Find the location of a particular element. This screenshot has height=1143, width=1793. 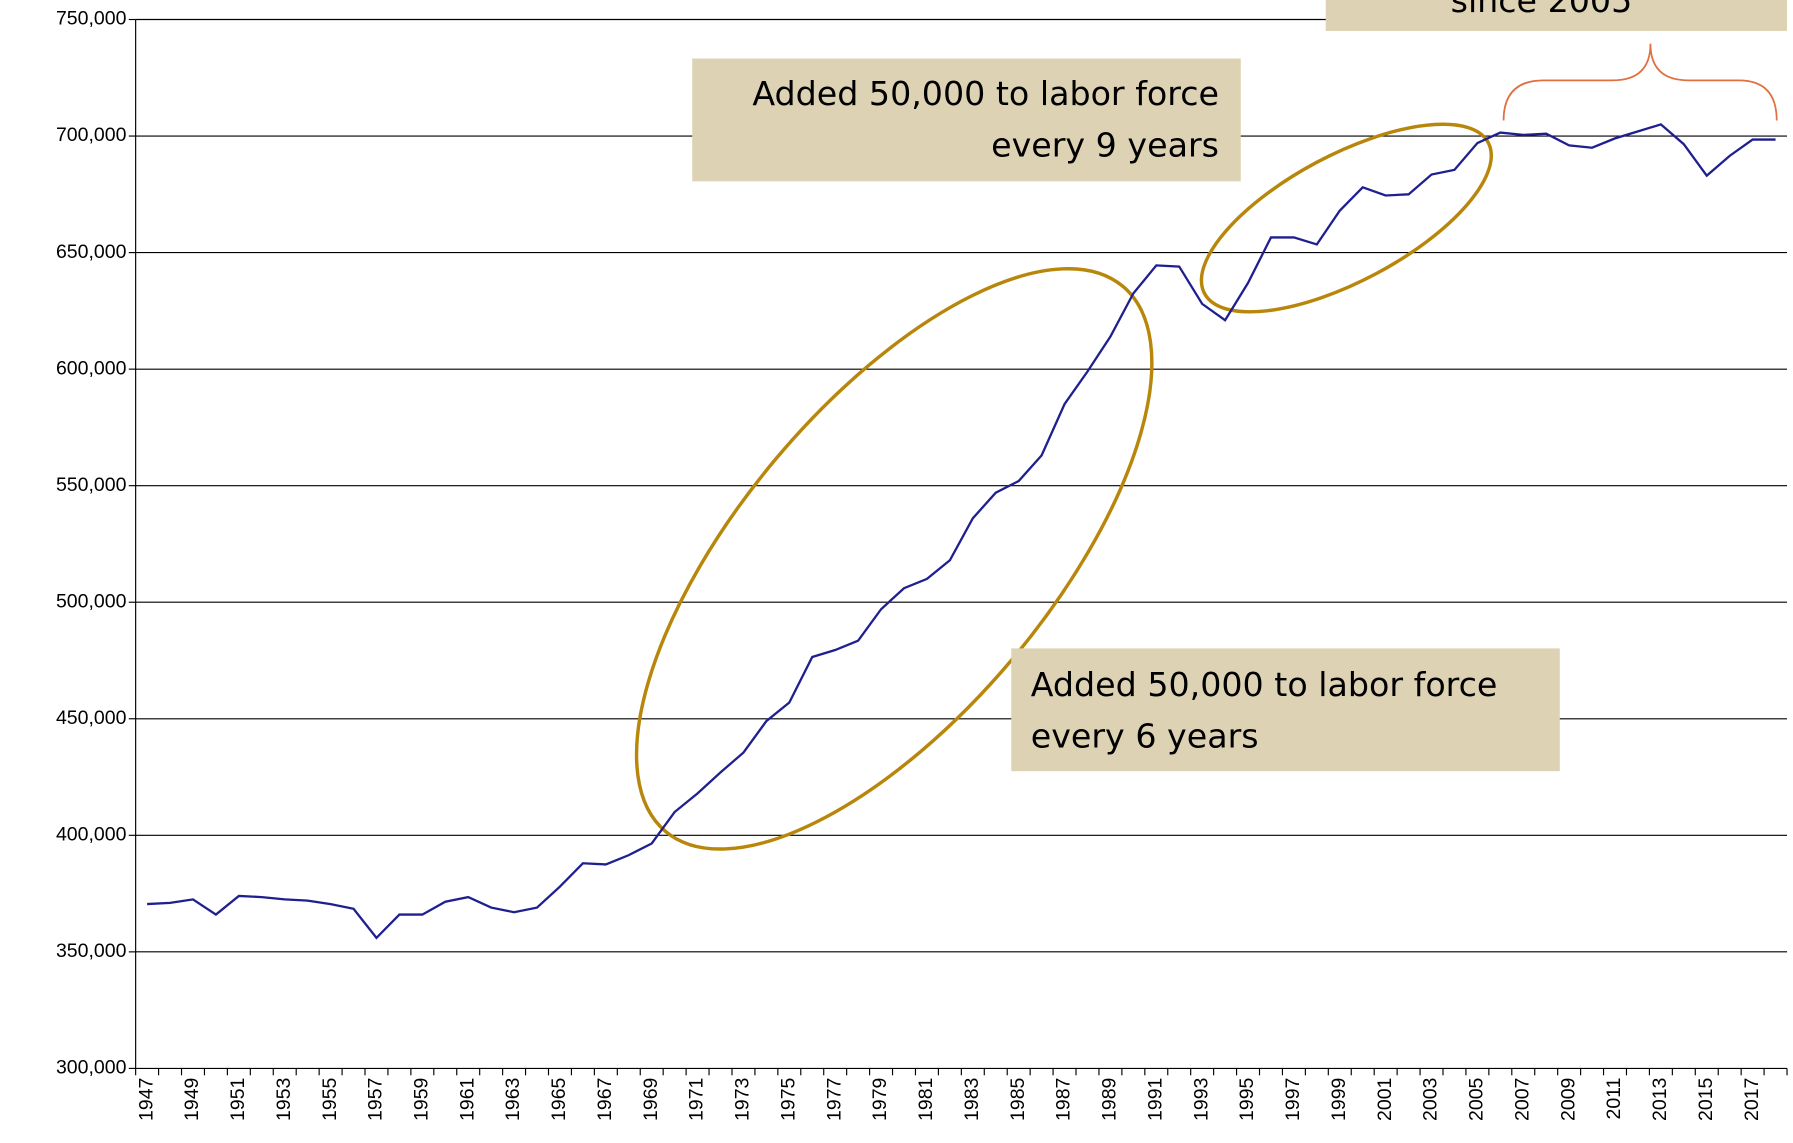

annotation-text: every 9 years is located at coordinates (1105, 144).